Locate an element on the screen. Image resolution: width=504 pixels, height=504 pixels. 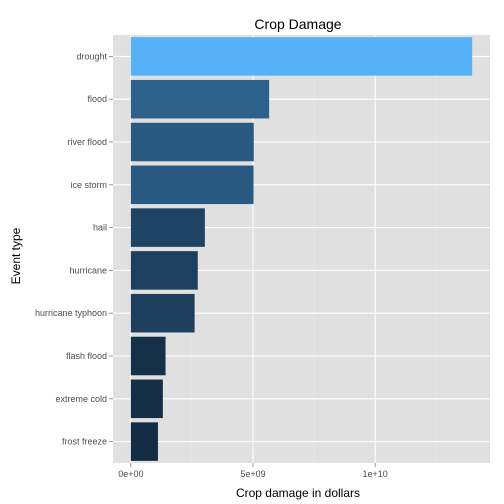
y-tick-label: flash flood is located at coordinates (86, 356).